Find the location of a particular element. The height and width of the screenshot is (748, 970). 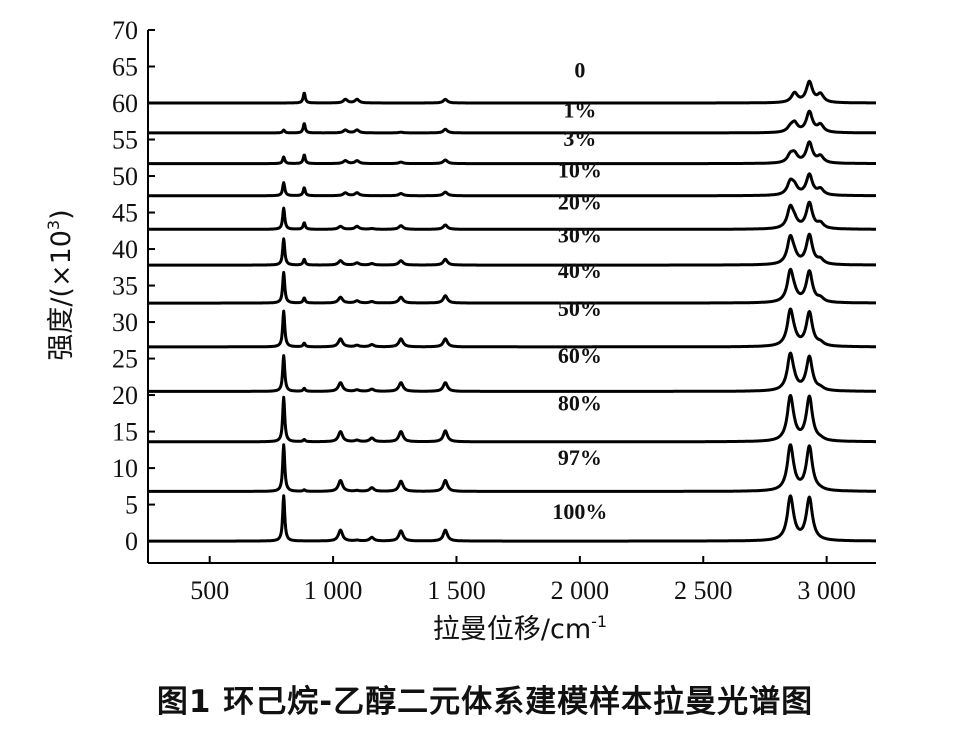

y-tick-label: 70 is located at coordinates (125, 30).